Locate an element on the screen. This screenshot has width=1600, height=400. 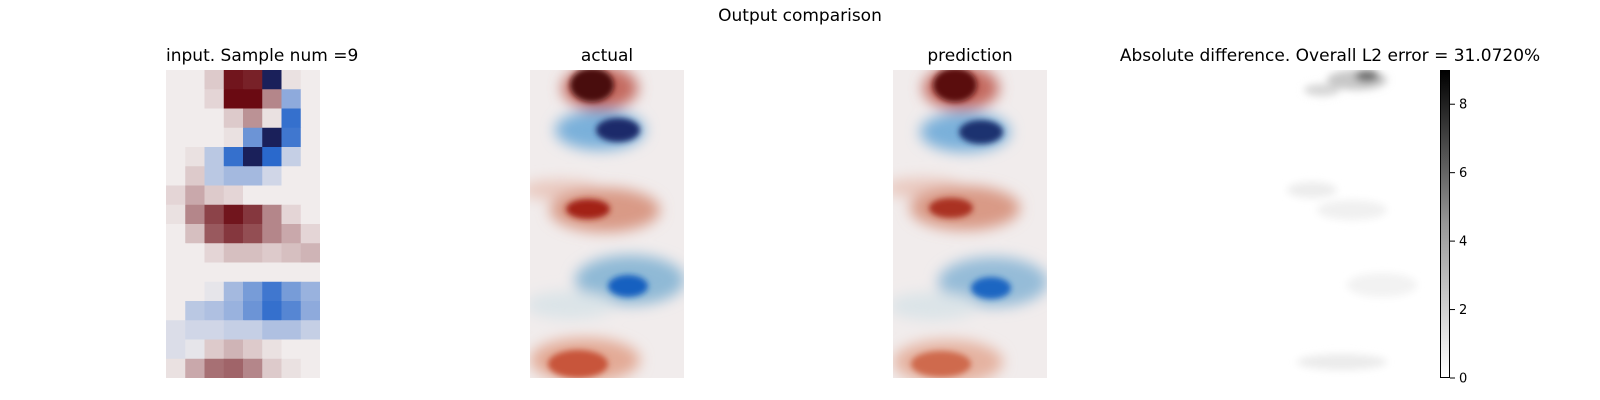
actual-heatmap is located at coordinates (607, 224).